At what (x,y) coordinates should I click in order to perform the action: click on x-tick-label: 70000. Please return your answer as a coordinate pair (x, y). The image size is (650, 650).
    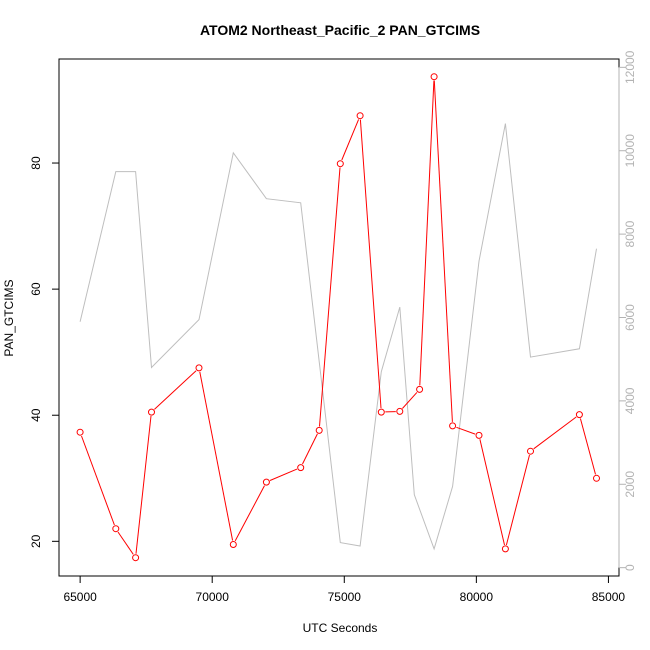
    Looking at the image, I should click on (213, 597).